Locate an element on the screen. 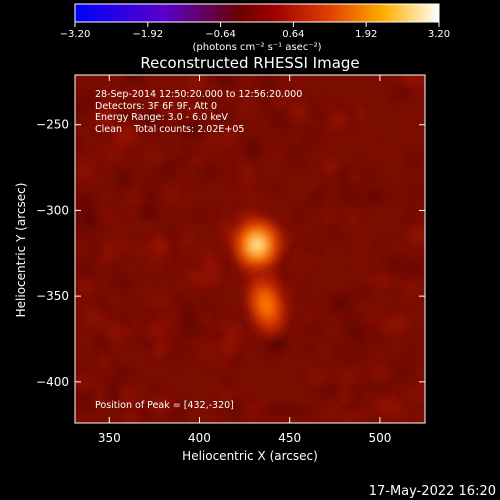 This screenshot has width=500, height=500. x-tick-label: 350 is located at coordinates (109, 438).